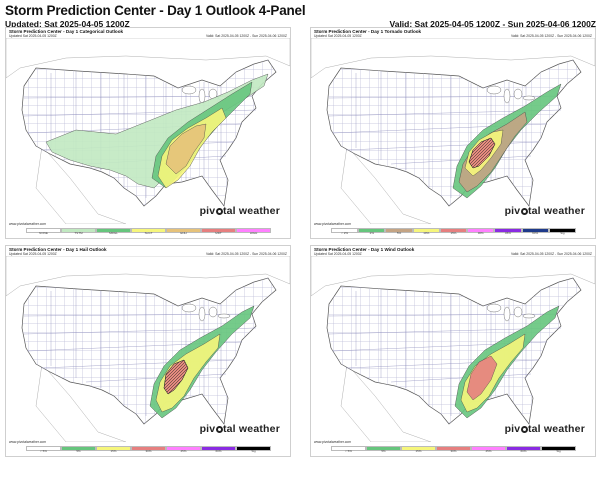  I want to click on legend-labels: NONE TSTM MRGL SLGT ENH MDT HIGH, so click(148, 233).